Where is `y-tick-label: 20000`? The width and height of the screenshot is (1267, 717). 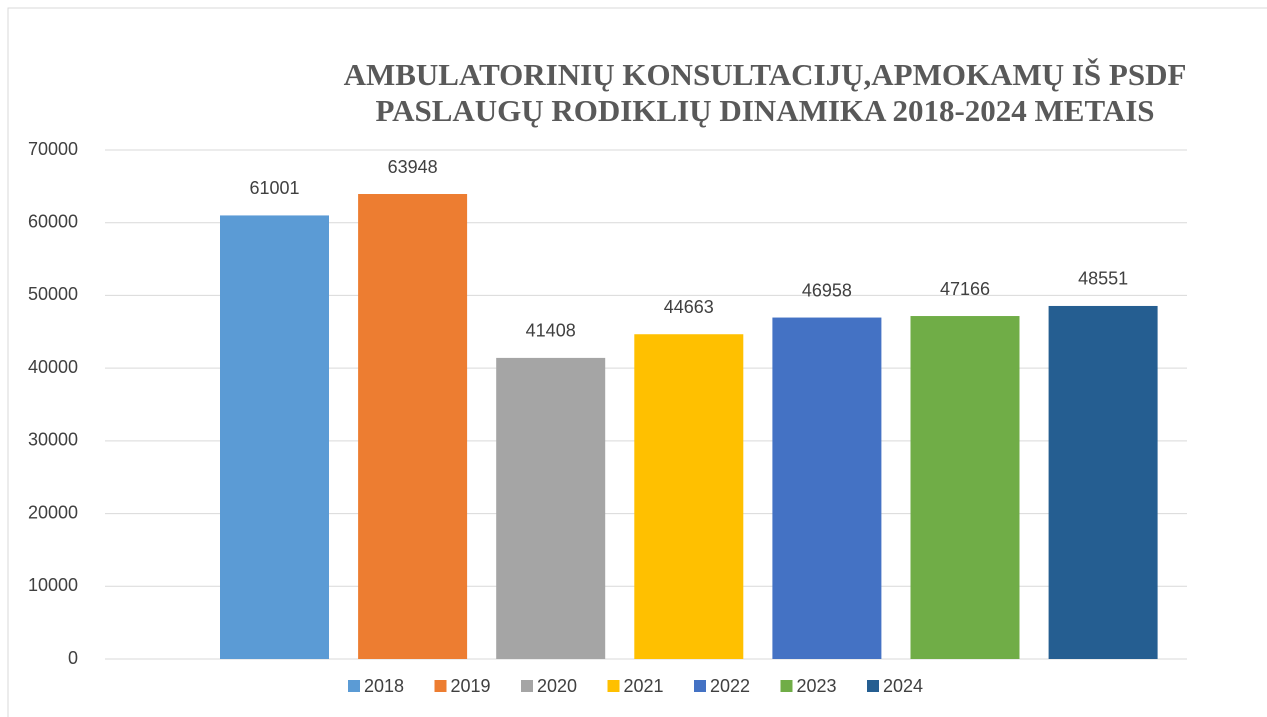 y-tick-label: 20000 is located at coordinates (53, 512).